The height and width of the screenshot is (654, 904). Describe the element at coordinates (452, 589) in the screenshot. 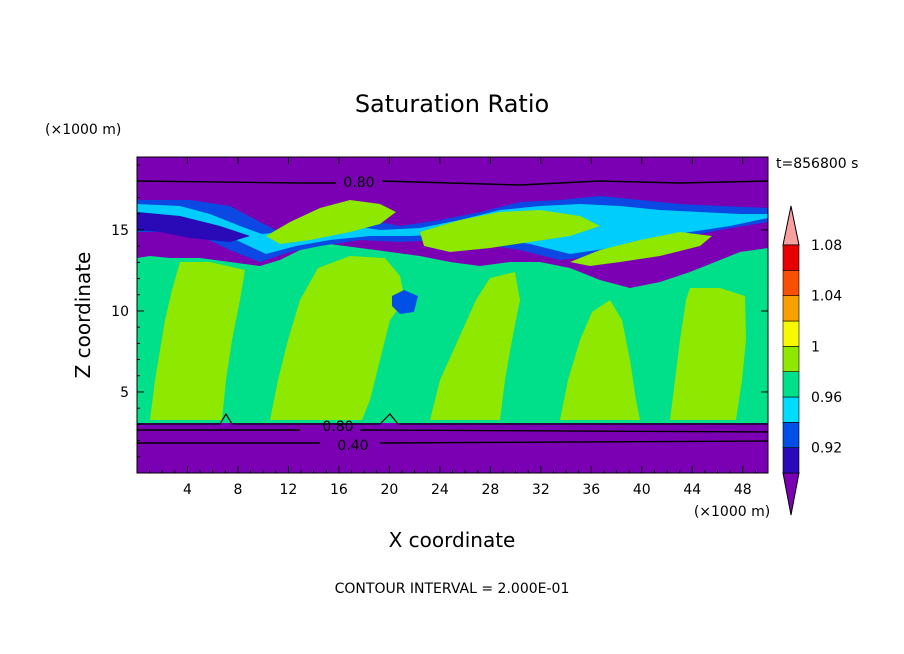

I see `footer-contour-interval: CONTOUR INTERVAL = 2.000E-01` at that location.